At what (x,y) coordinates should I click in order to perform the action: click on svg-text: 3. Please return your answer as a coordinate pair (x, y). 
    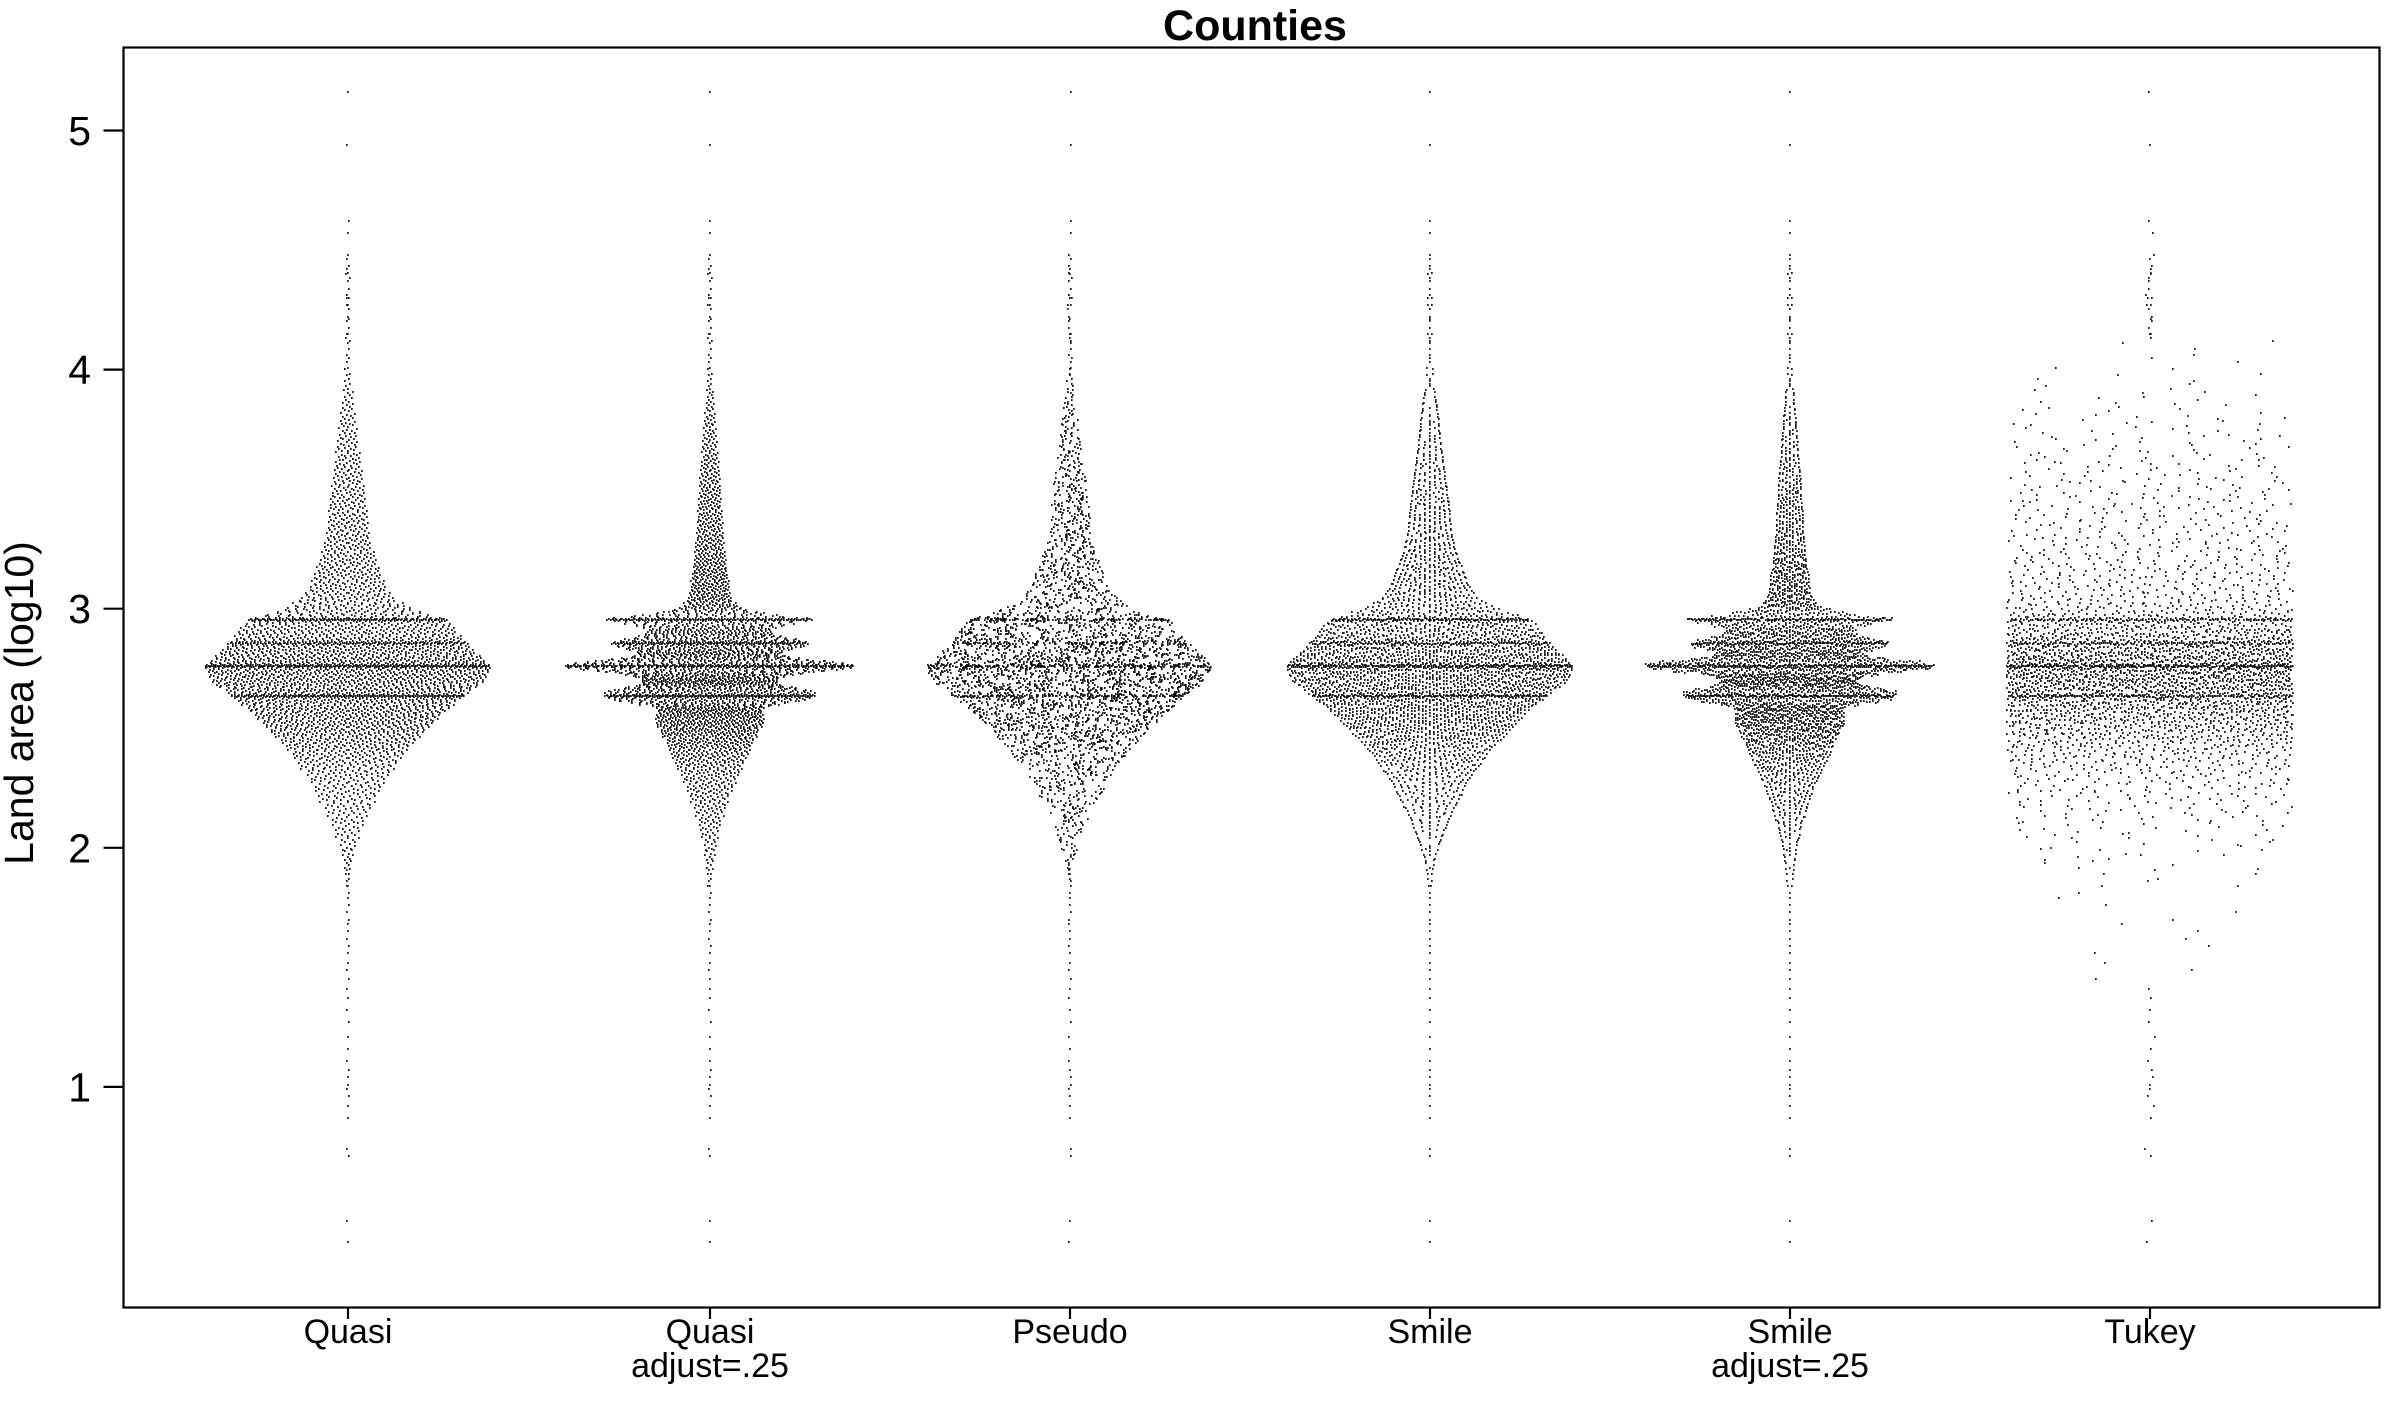
    Looking at the image, I should click on (79, 609).